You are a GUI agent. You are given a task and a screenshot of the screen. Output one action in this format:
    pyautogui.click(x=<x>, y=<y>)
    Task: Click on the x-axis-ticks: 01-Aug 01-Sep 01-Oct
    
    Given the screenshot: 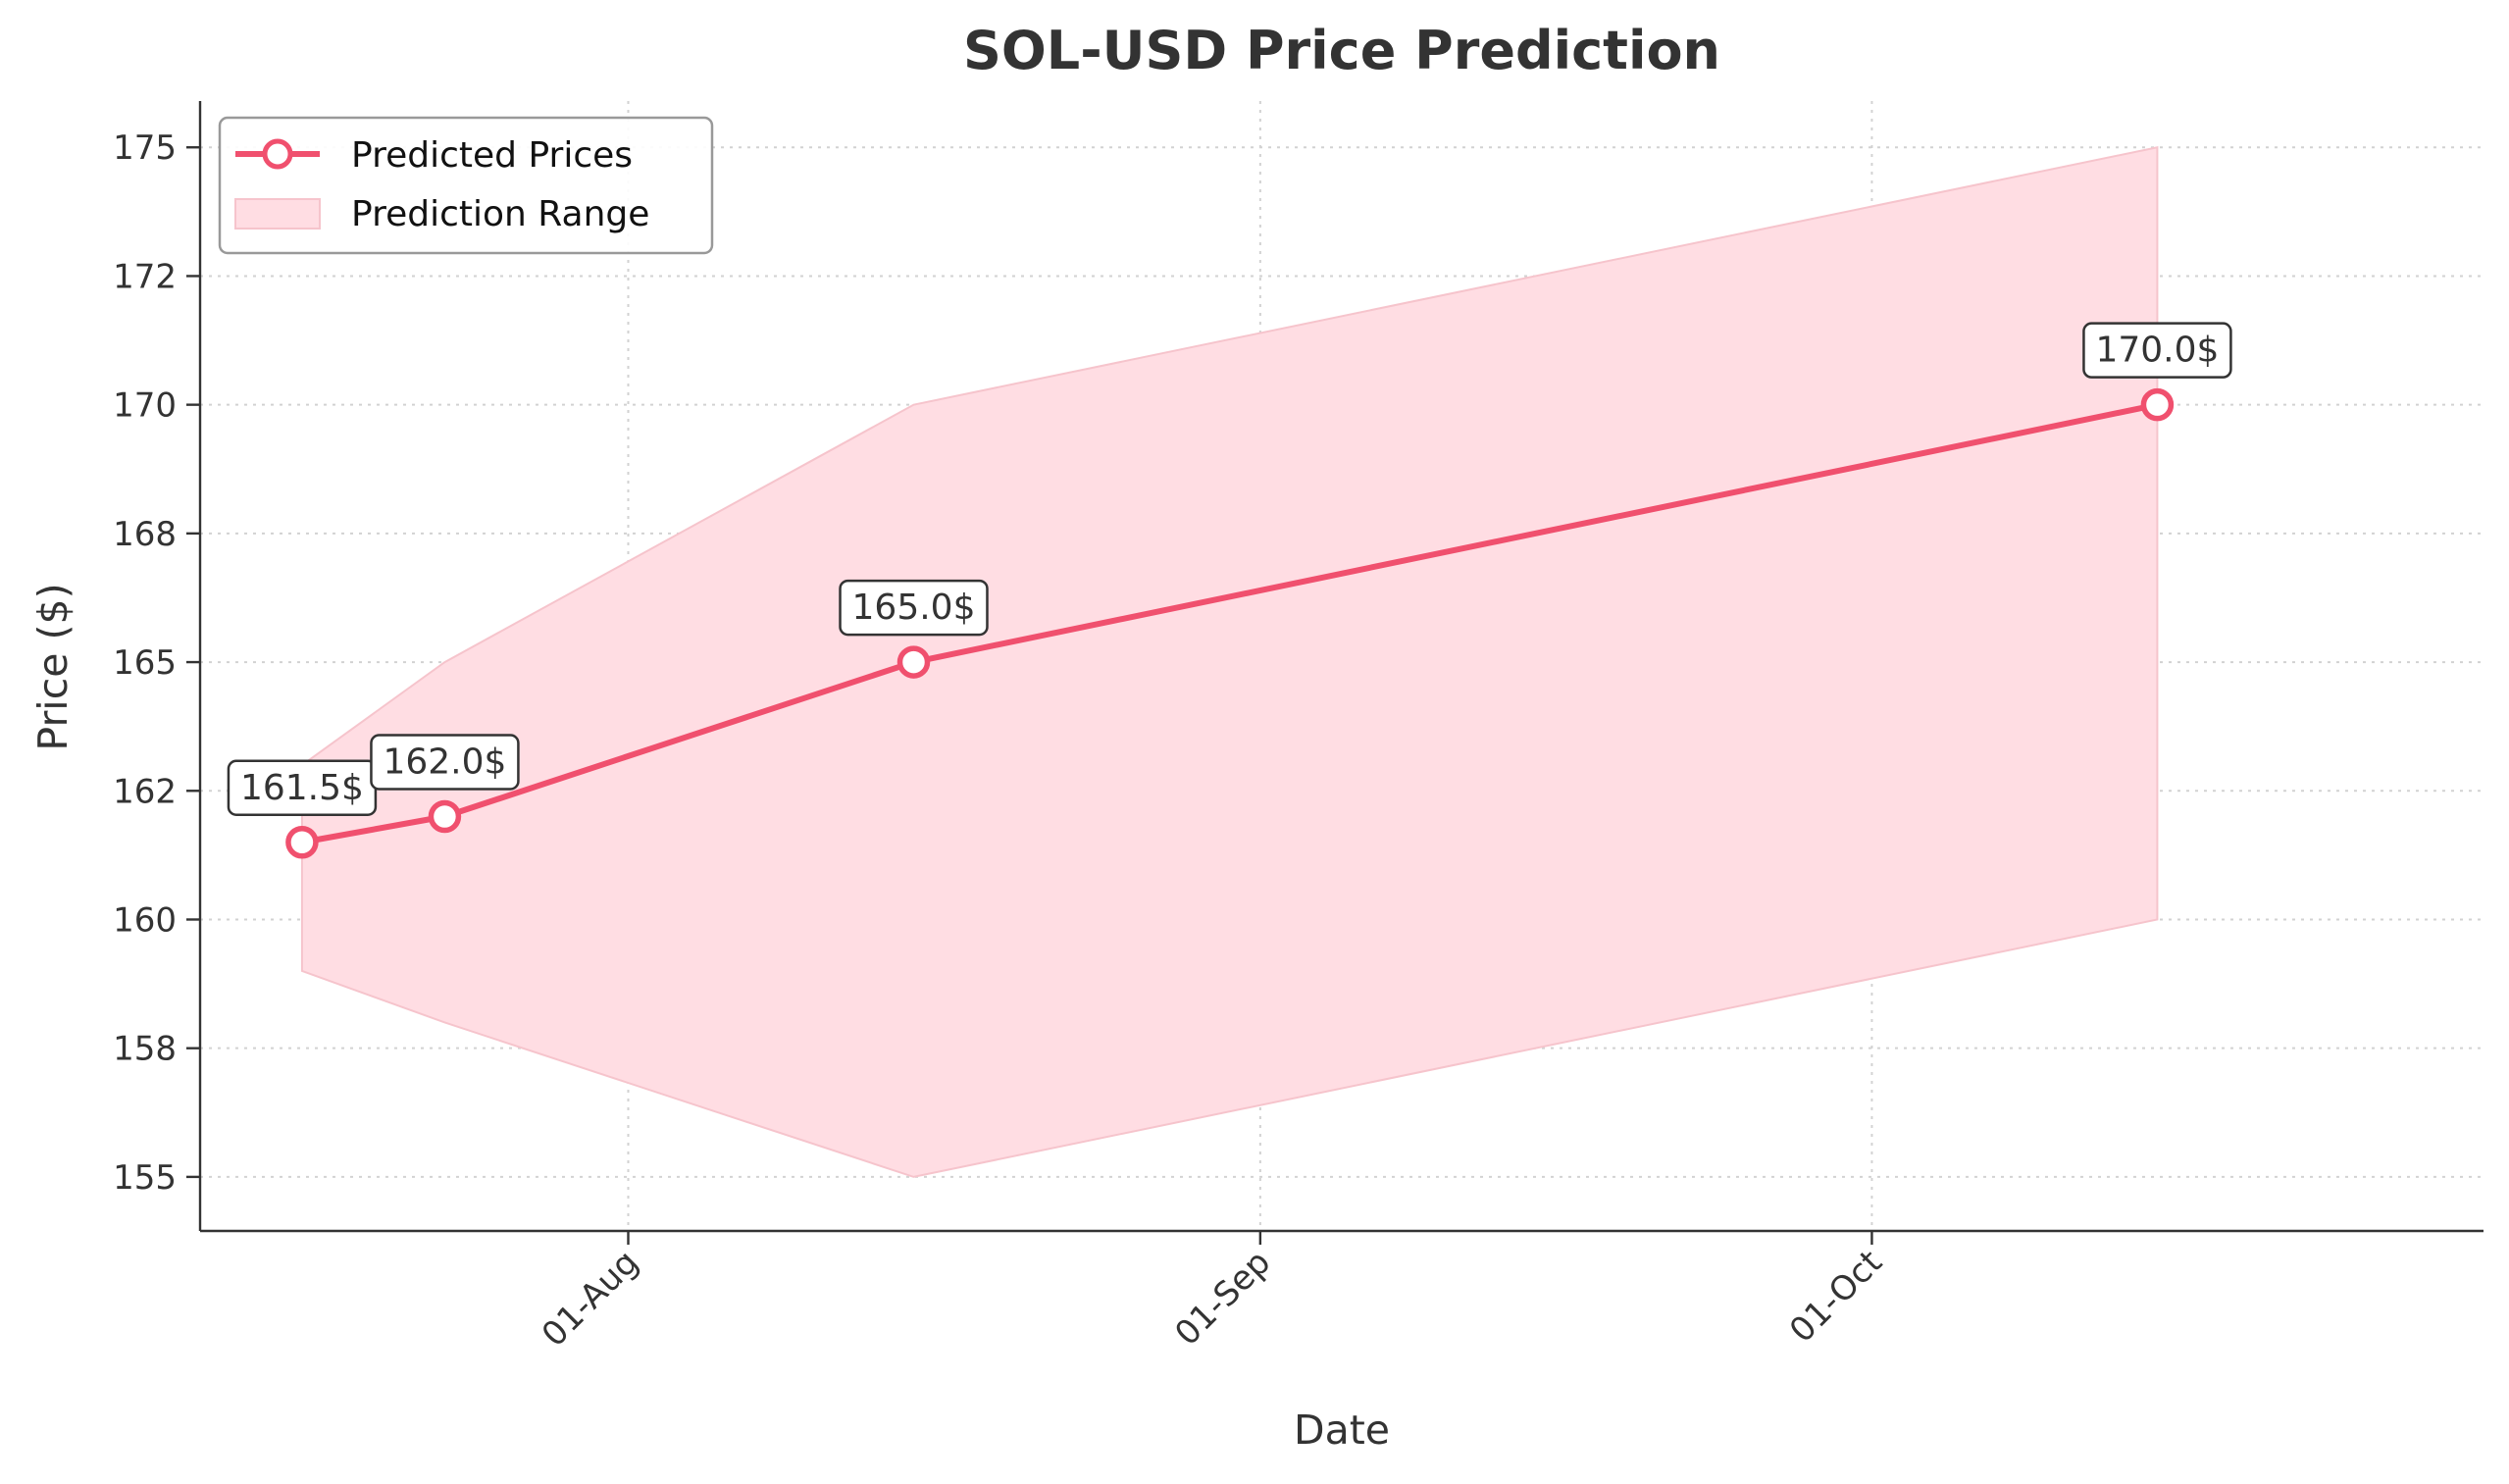 What is the action you would take?
    pyautogui.click(x=1212, y=1293)
    